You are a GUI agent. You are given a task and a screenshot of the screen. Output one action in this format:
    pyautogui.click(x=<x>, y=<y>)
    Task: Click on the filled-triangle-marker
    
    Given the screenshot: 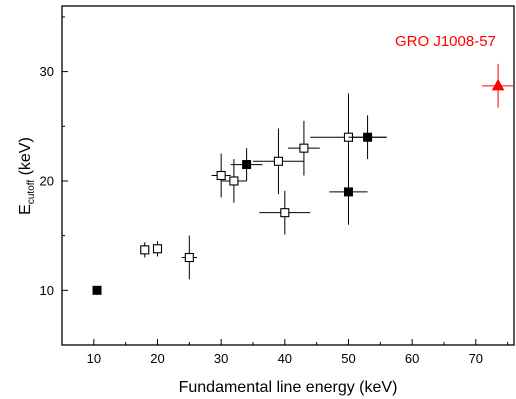 What is the action you would take?
    pyautogui.click(x=498, y=84)
    